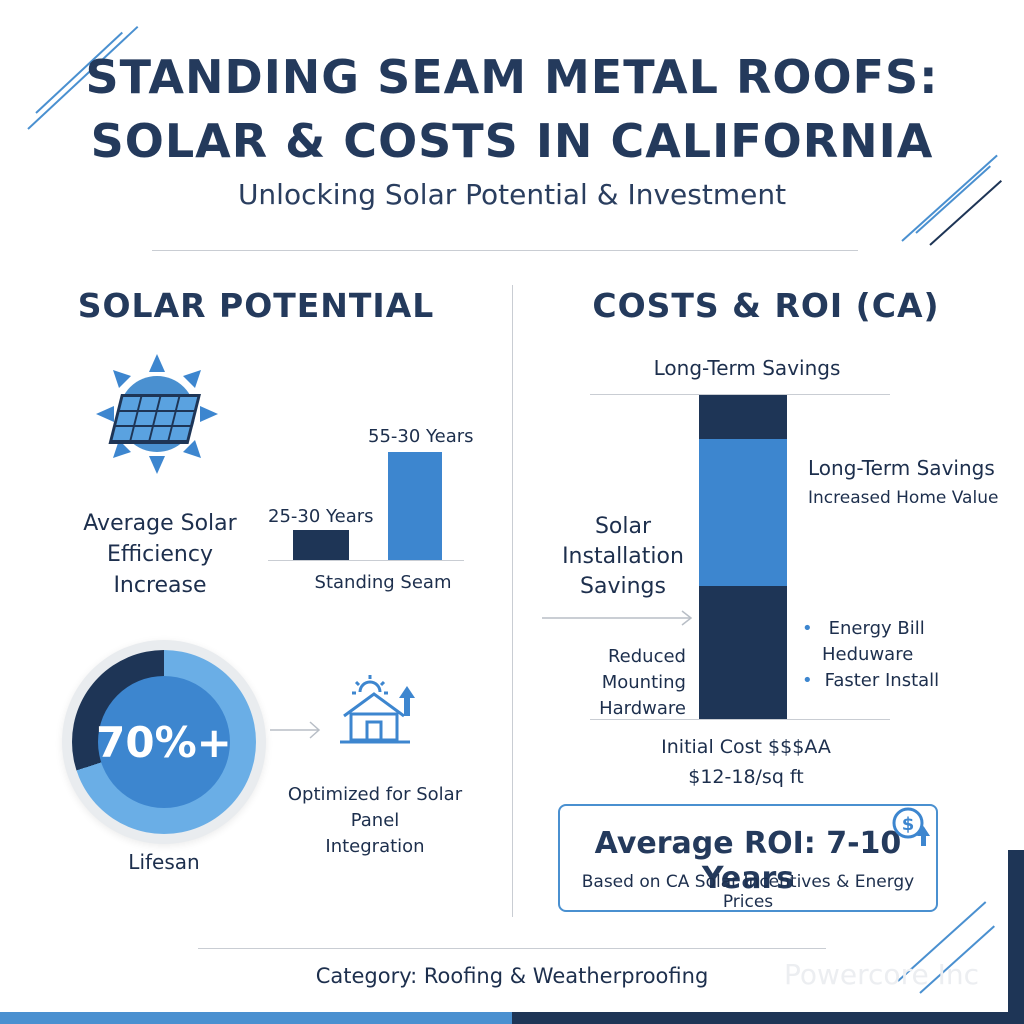 The width and height of the screenshot is (1024, 1024). What do you see at coordinates (512, 141) in the screenshot?
I see `title-line-2: SOLAR & COSTS IN CALIFORNIA` at bounding box center [512, 141].